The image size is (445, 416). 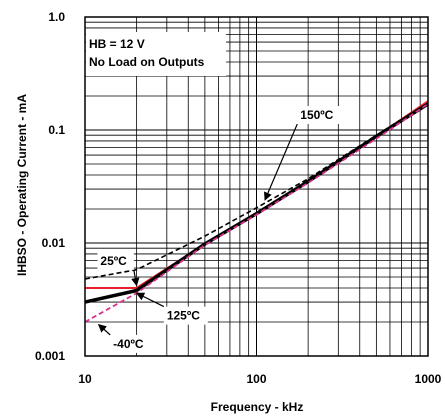 I want to click on x-axis-title: Frequency - kHz, so click(x=257, y=407).